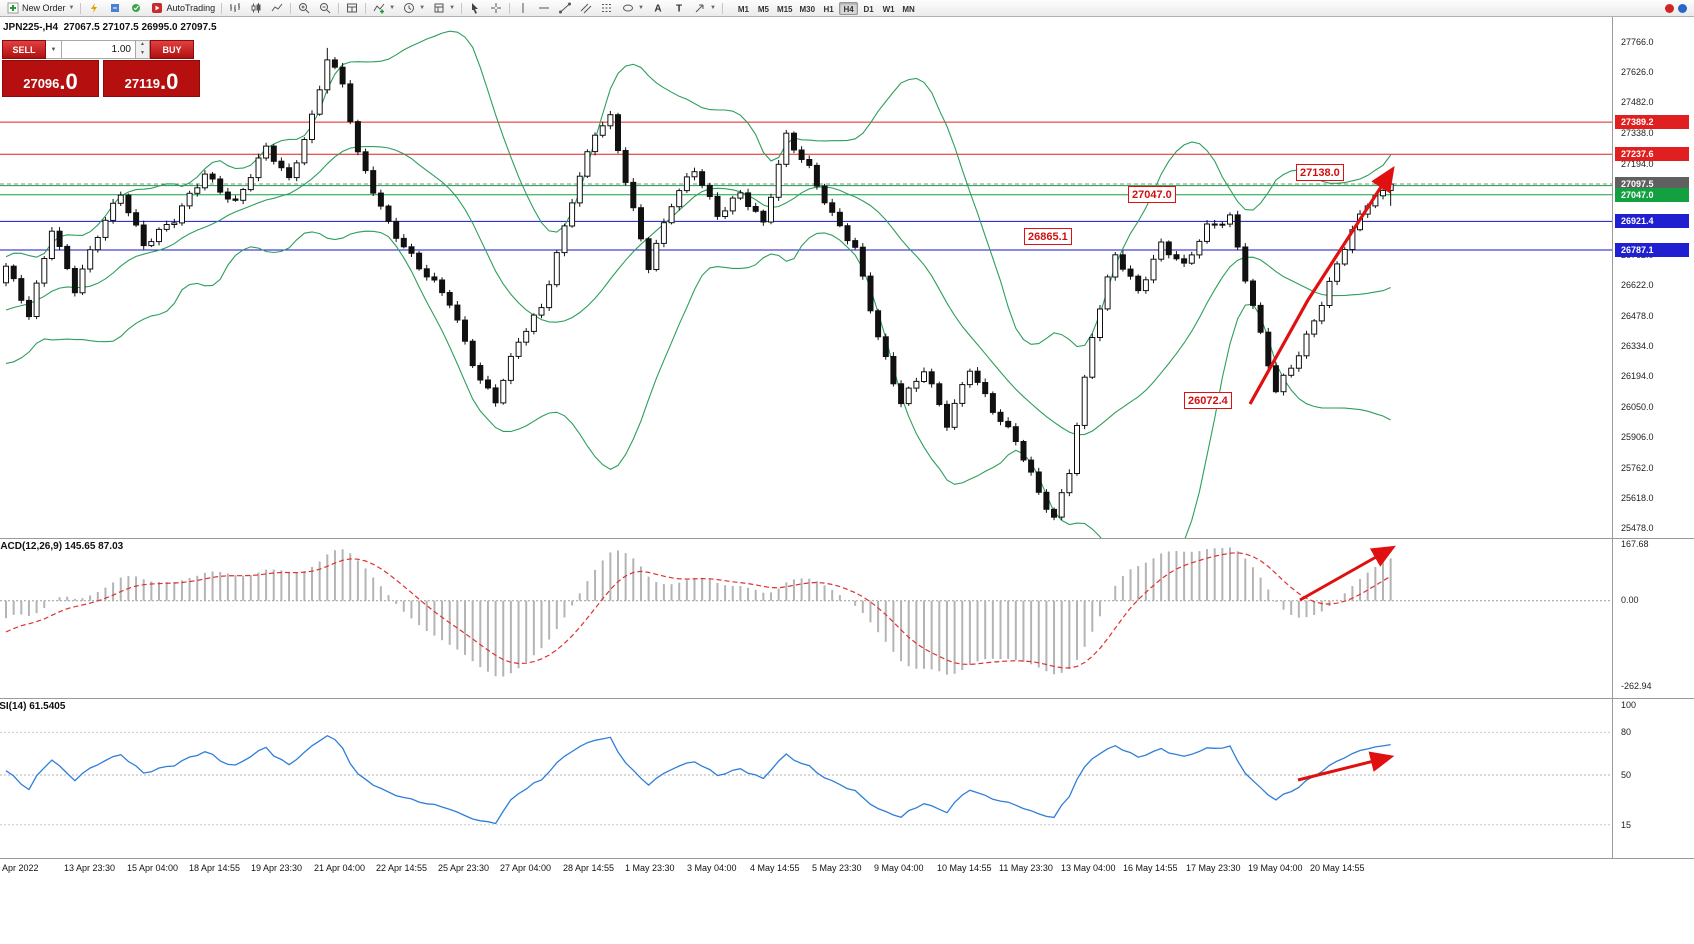 The height and width of the screenshot is (944, 1694). What do you see at coordinates (475, 8) in the screenshot?
I see `cursor-tool-button` at bounding box center [475, 8].